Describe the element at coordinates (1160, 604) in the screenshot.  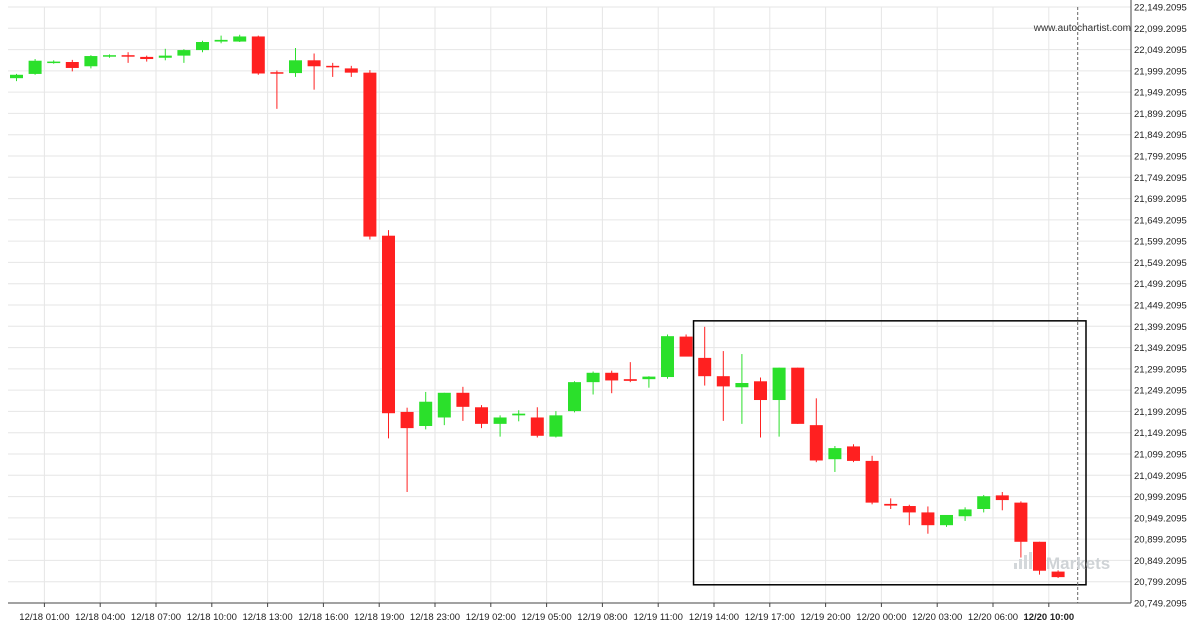
I see `y-tick-label: 20,749.2095` at that location.